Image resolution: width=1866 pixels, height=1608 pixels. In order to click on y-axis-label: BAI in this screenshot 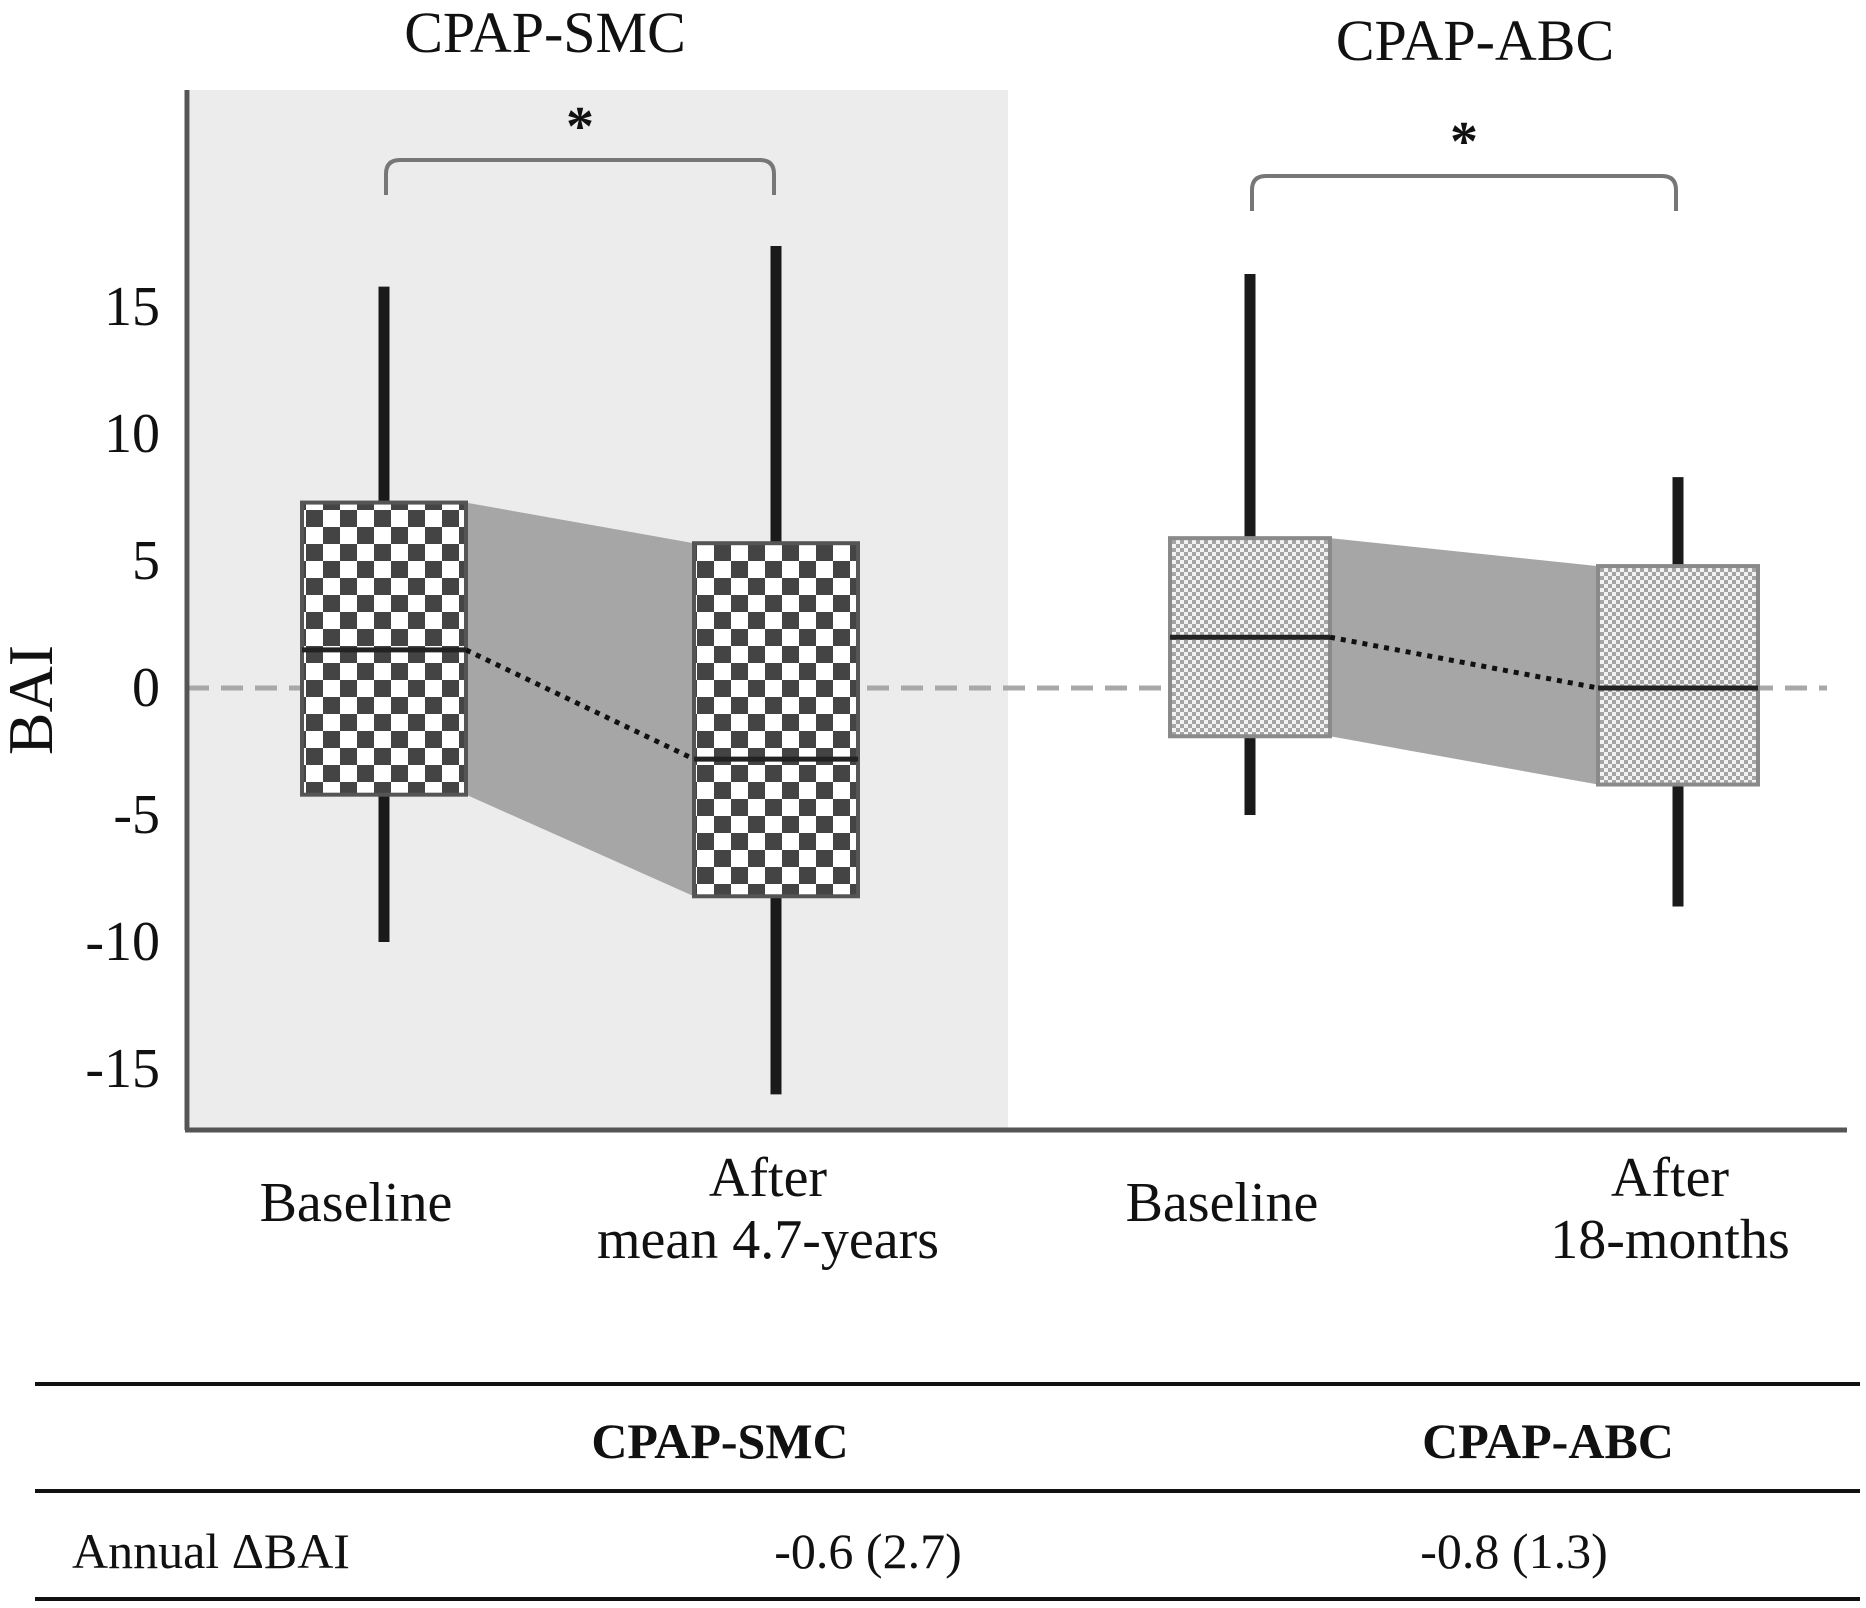, I will do `click(33, 700)`.